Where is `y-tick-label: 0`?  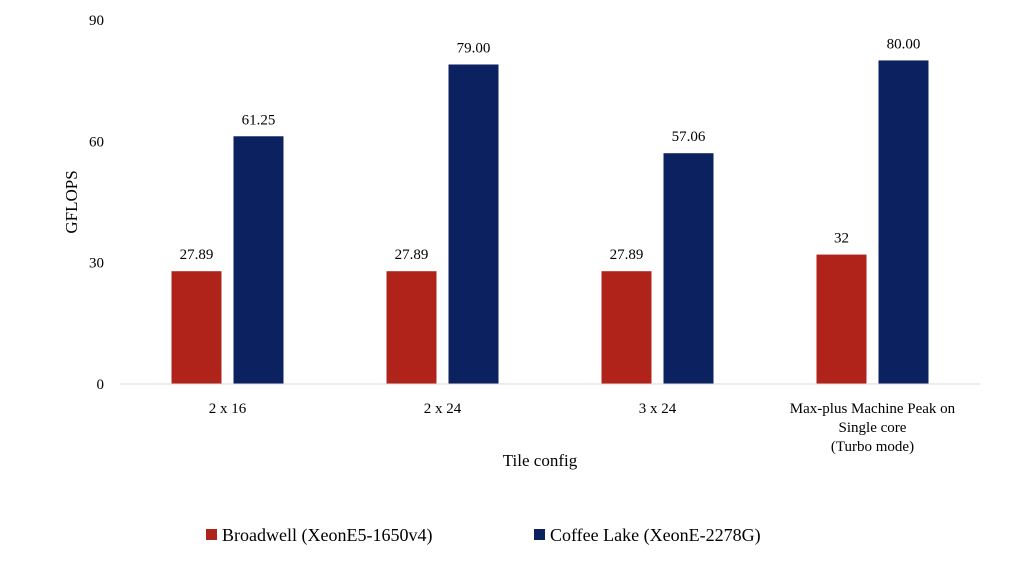
y-tick-label: 0 is located at coordinates (101, 385).